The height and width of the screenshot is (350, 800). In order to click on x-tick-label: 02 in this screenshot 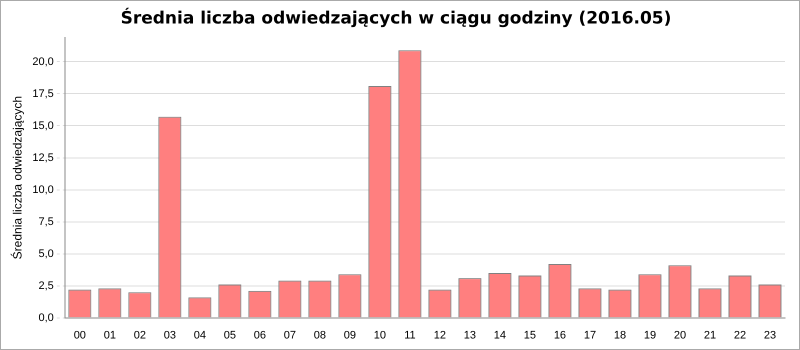, I will do `click(140, 335)`.